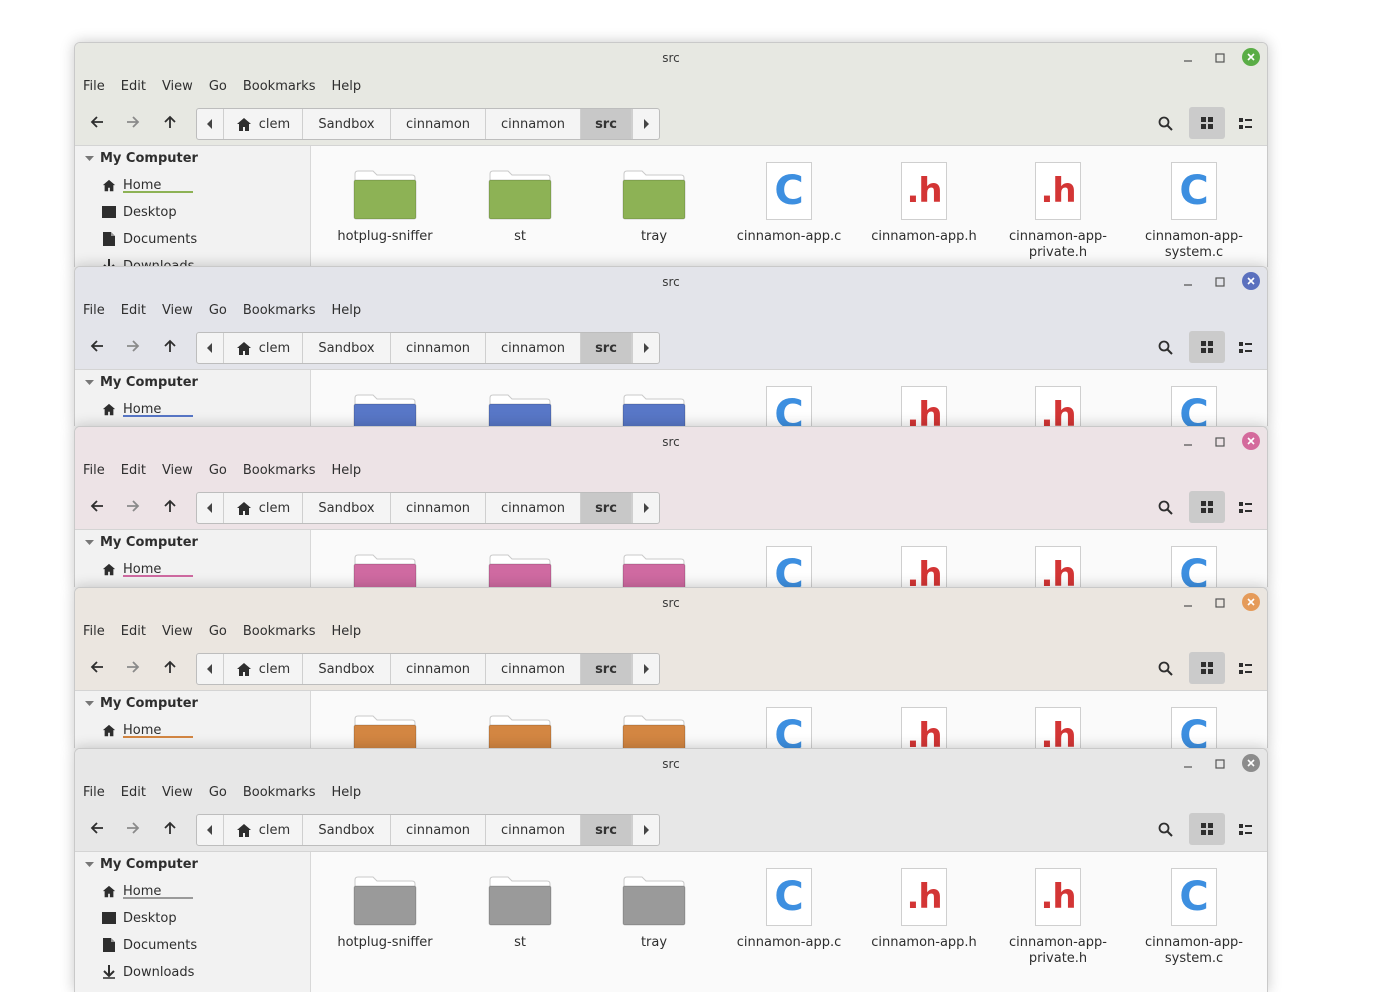 The width and height of the screenshot is (1380, 992). What do you see at coordinates (149, 945) in the screenshot?
I see `sidebar-item-documents: Documents` at bounding box center [149, 945].